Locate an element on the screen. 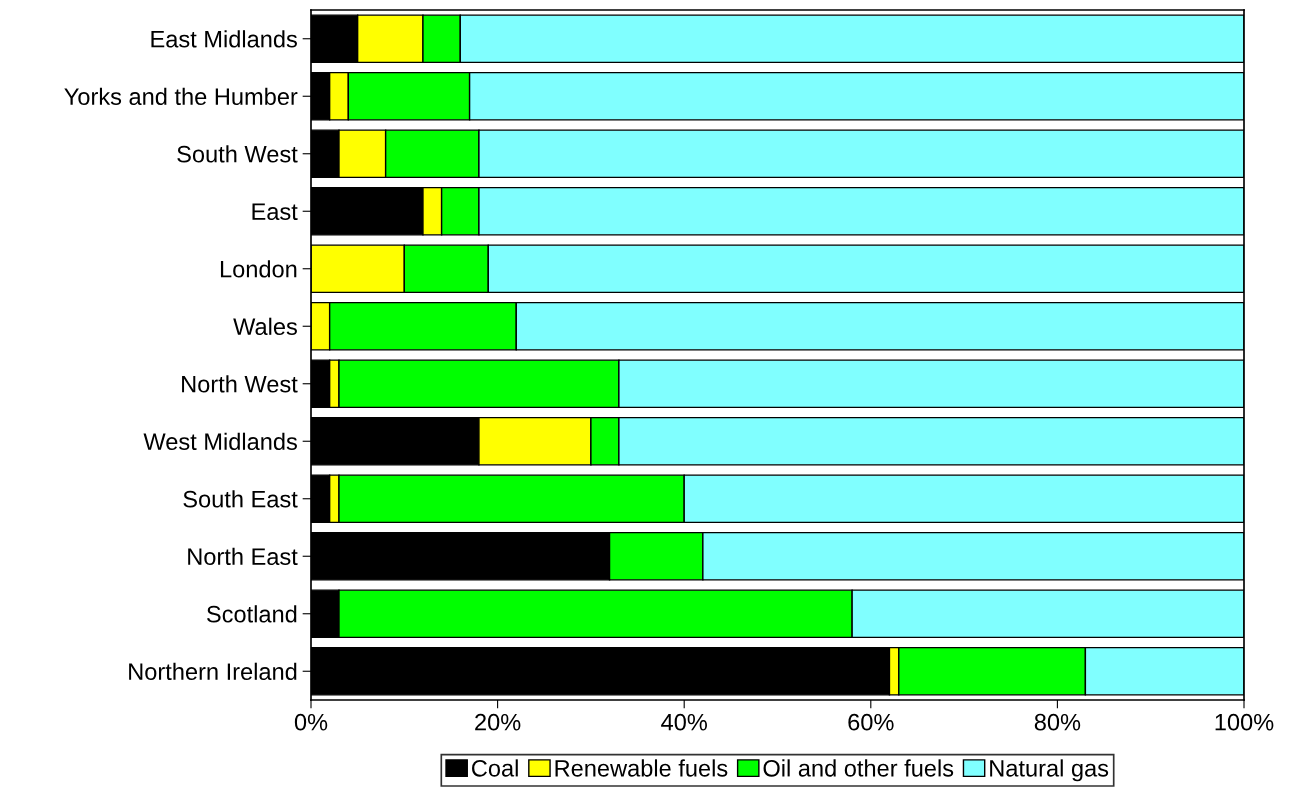 The height and width of the screenshot is (792, 1295). x-tick-label: 80% is located at coordinates (1057, 722).